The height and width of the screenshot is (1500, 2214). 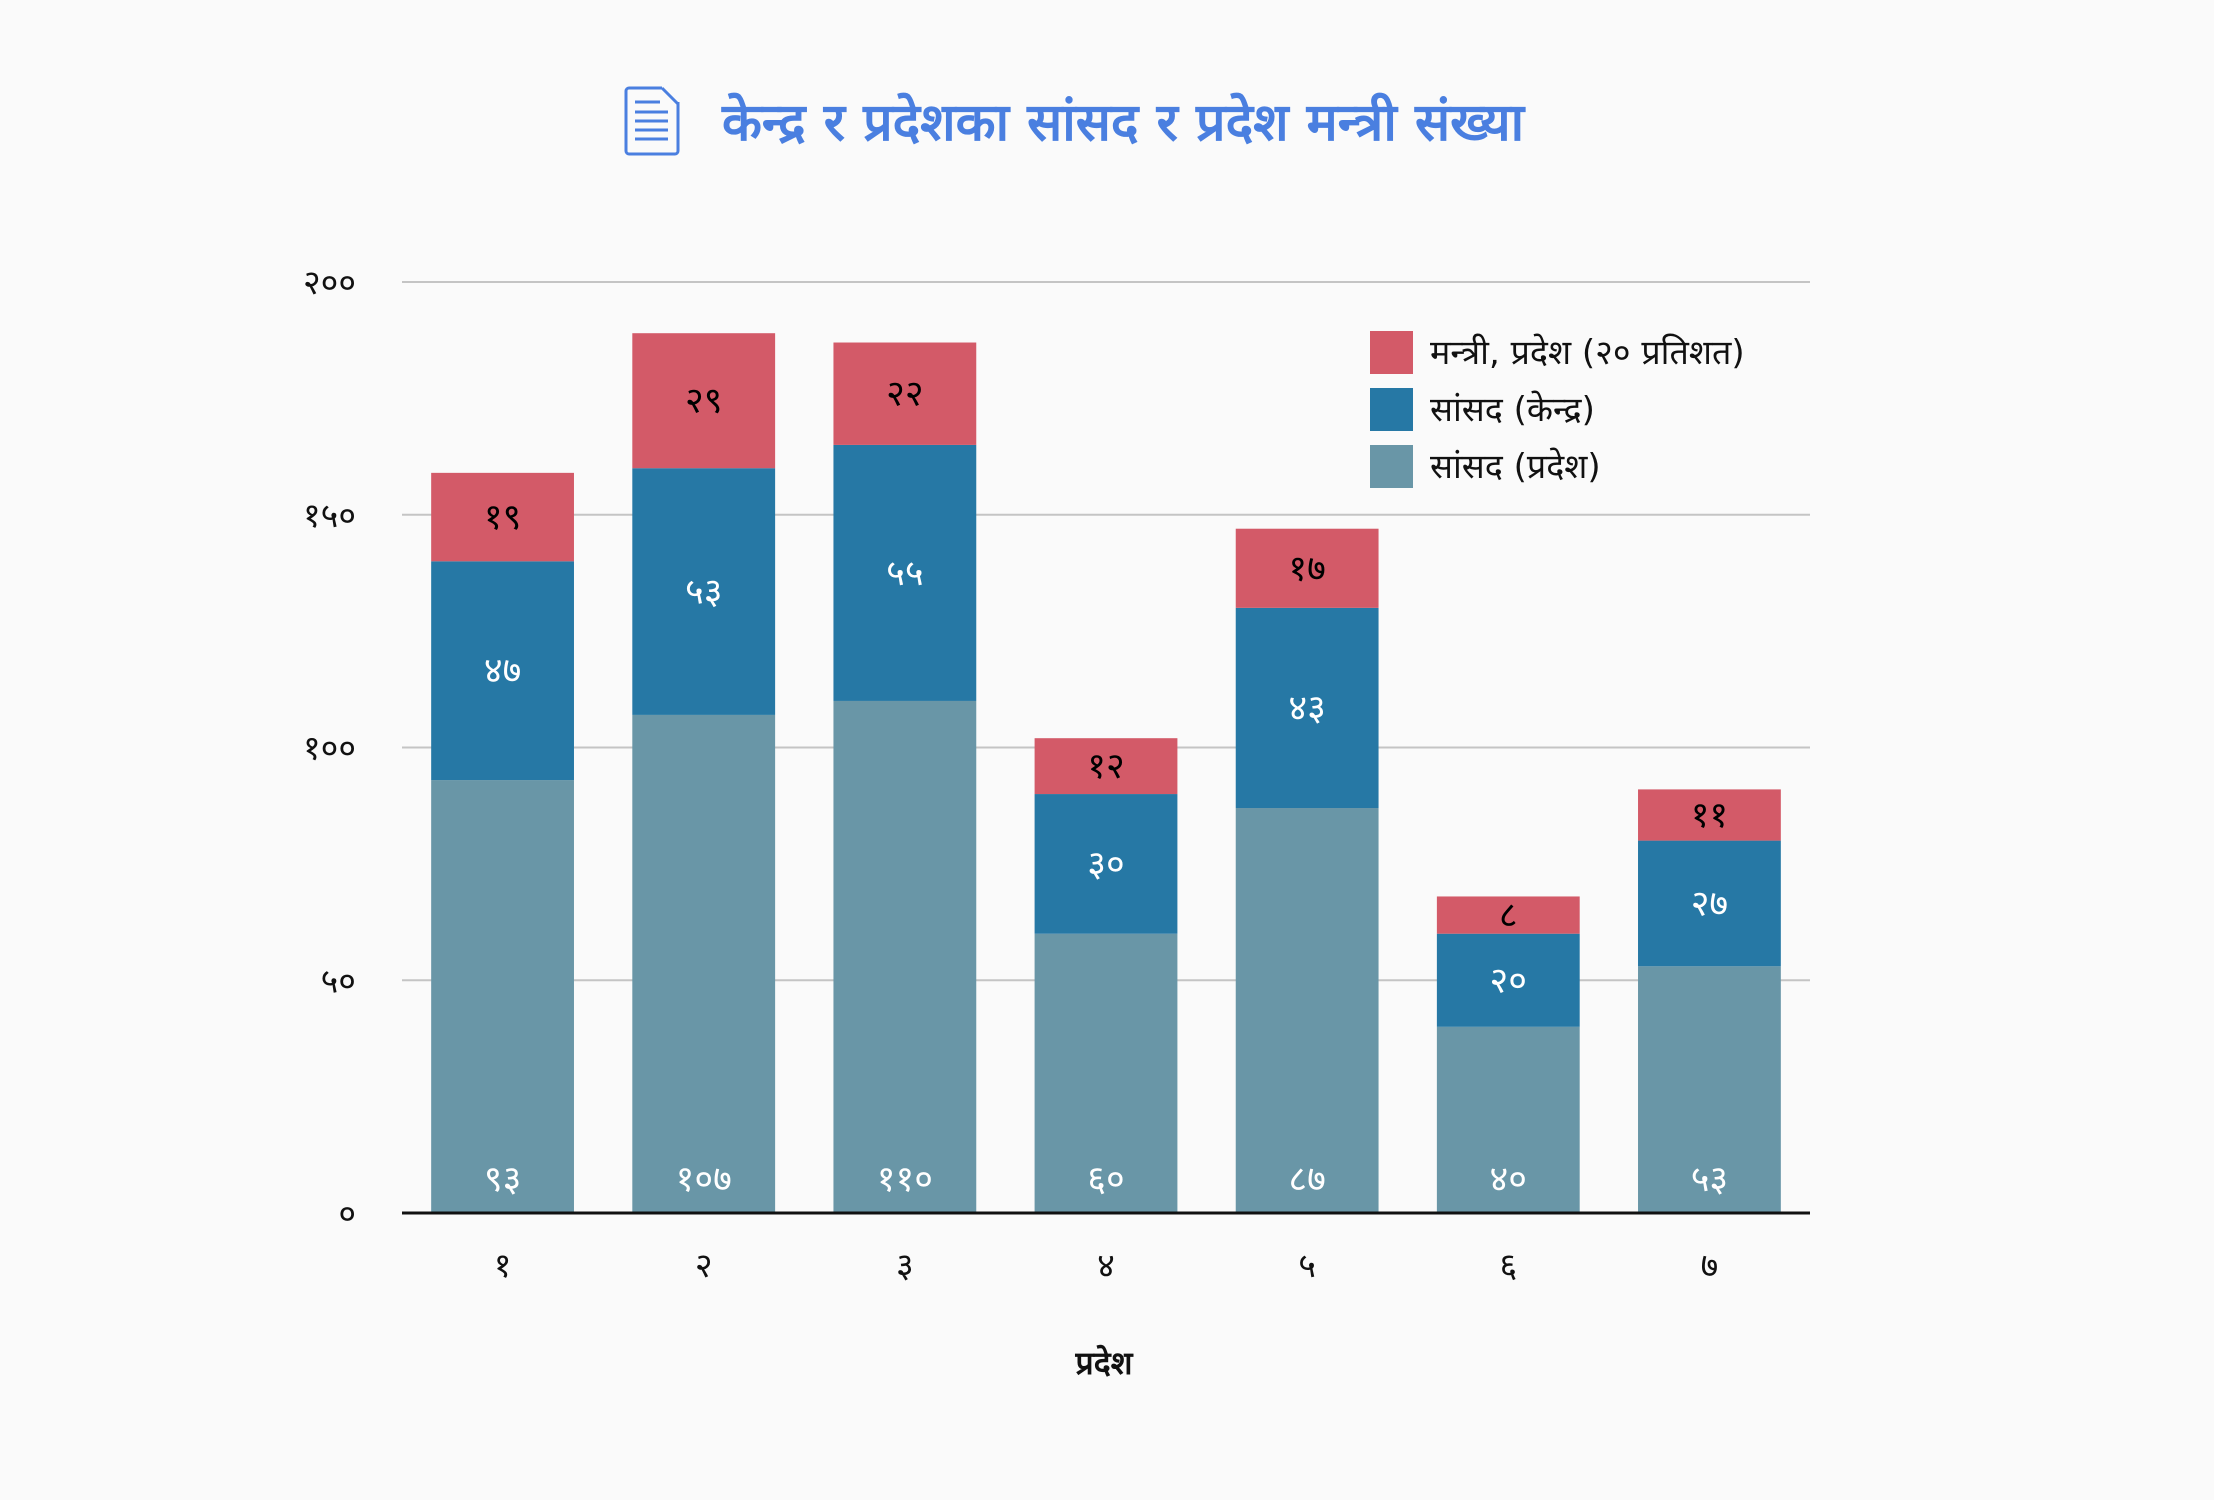 I want to click on x-tick-label: २, so click(x=704, y=1266).